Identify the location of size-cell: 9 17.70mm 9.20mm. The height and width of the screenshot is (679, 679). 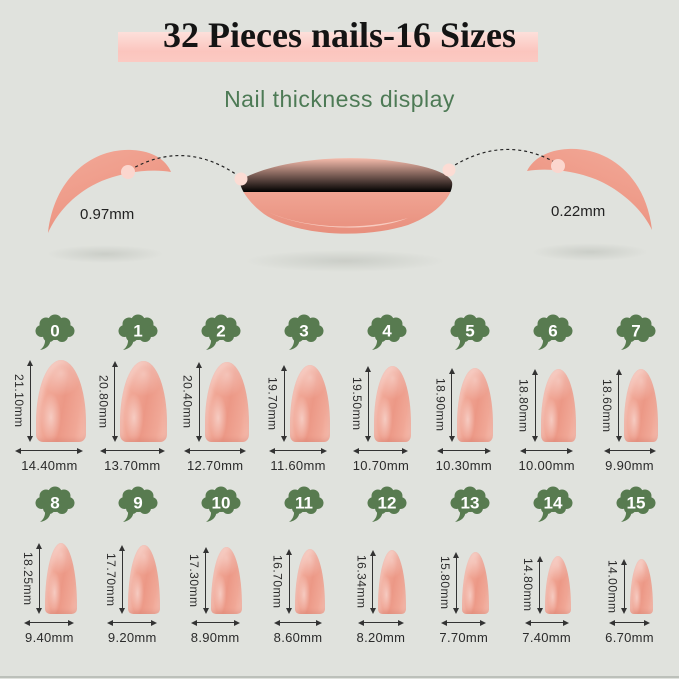
(132, 568).